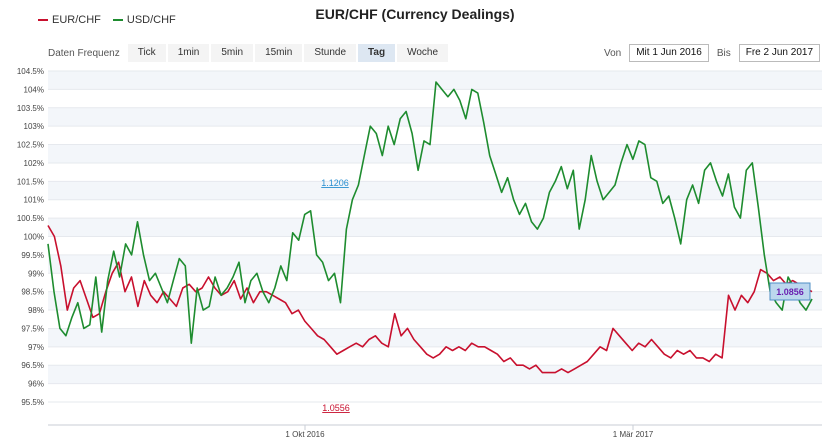 This screenshot has height=442, width=830. What do you see at coordinates (377, 53) in the screenshot?
I see `freq-button-tag: Tag` at bounding box center [377, 53].